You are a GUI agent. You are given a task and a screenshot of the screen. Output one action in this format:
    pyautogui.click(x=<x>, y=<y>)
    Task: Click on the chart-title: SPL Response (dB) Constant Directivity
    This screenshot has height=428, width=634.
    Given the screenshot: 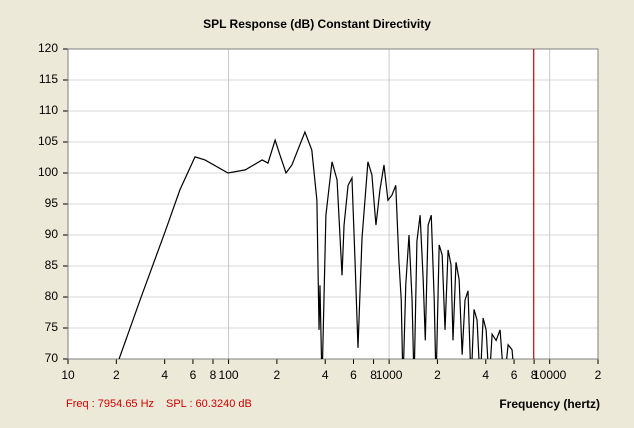 What is the action you would take?
    pyautogui.click(x=317, y=24)
    